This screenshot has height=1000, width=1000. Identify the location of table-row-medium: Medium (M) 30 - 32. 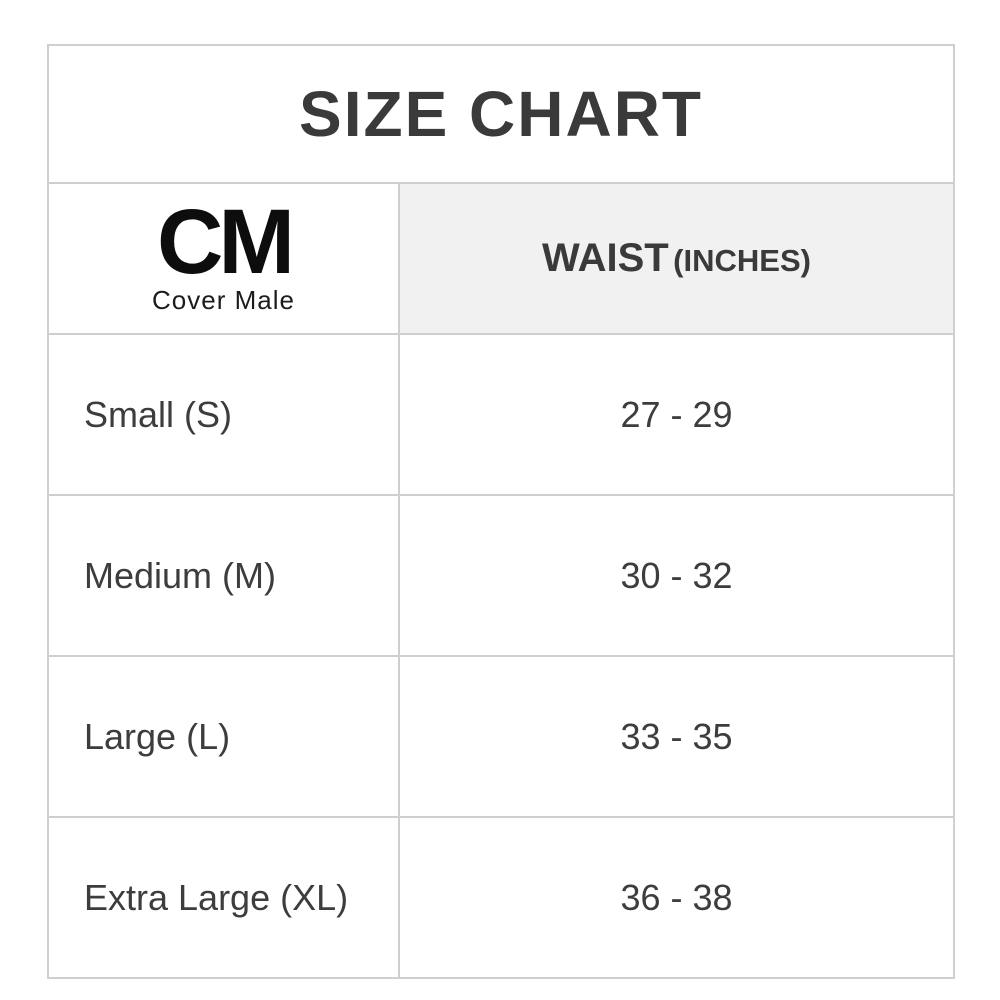
(501, 575).